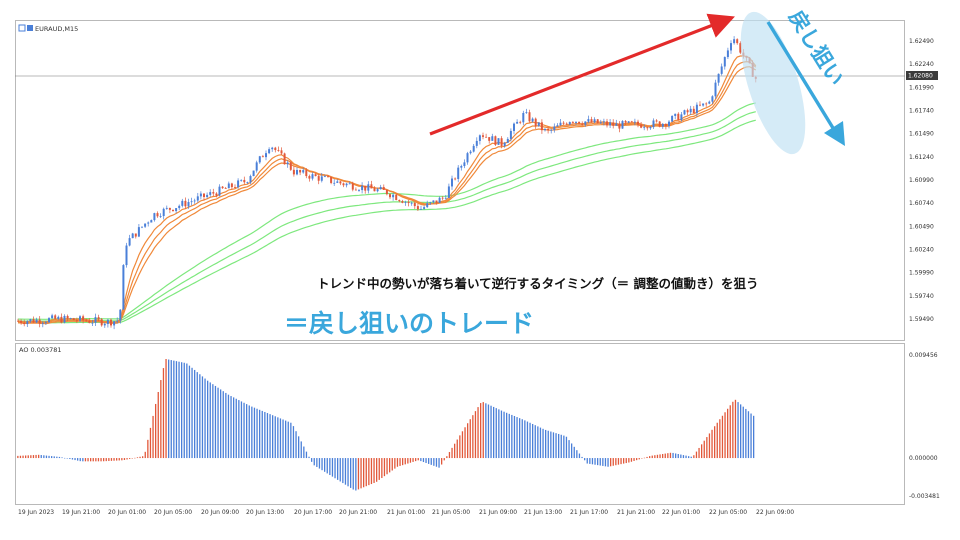 The width and height of the screenshot is (960, 540). Describe the element at coordinates (921, 250) in the screenshot. I see `price-tick-label: 1.60240` at that location.